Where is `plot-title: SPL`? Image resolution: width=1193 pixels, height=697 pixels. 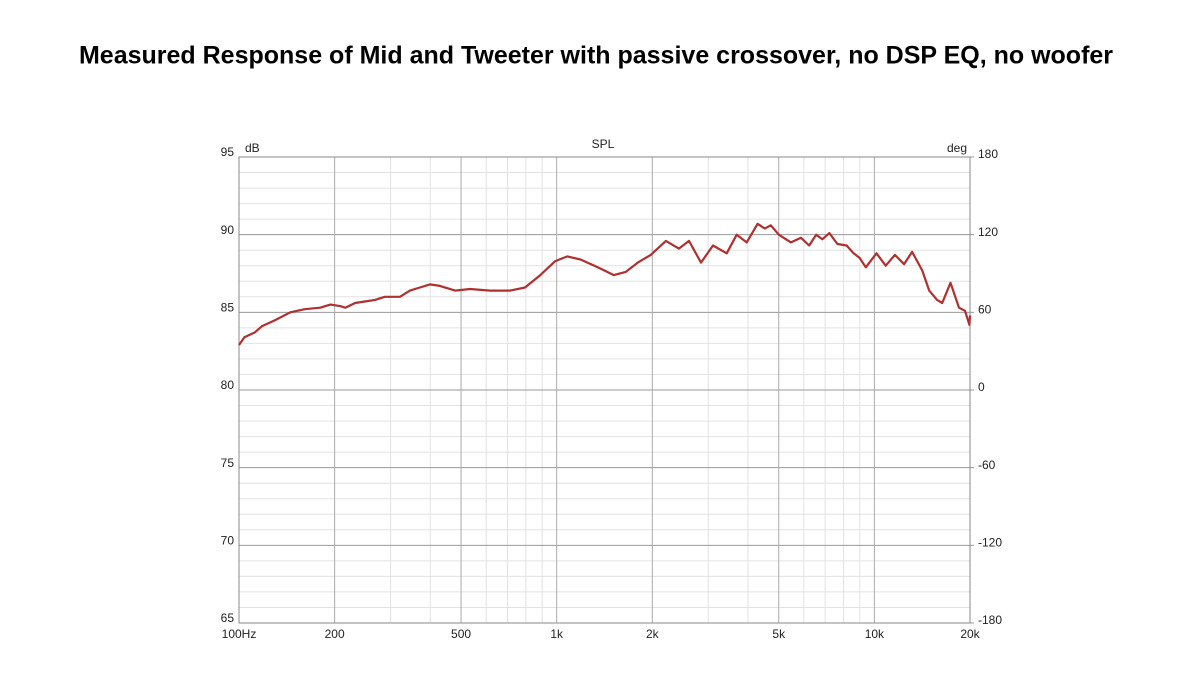
plot-title: SPL is located at coordinates (603, 144).